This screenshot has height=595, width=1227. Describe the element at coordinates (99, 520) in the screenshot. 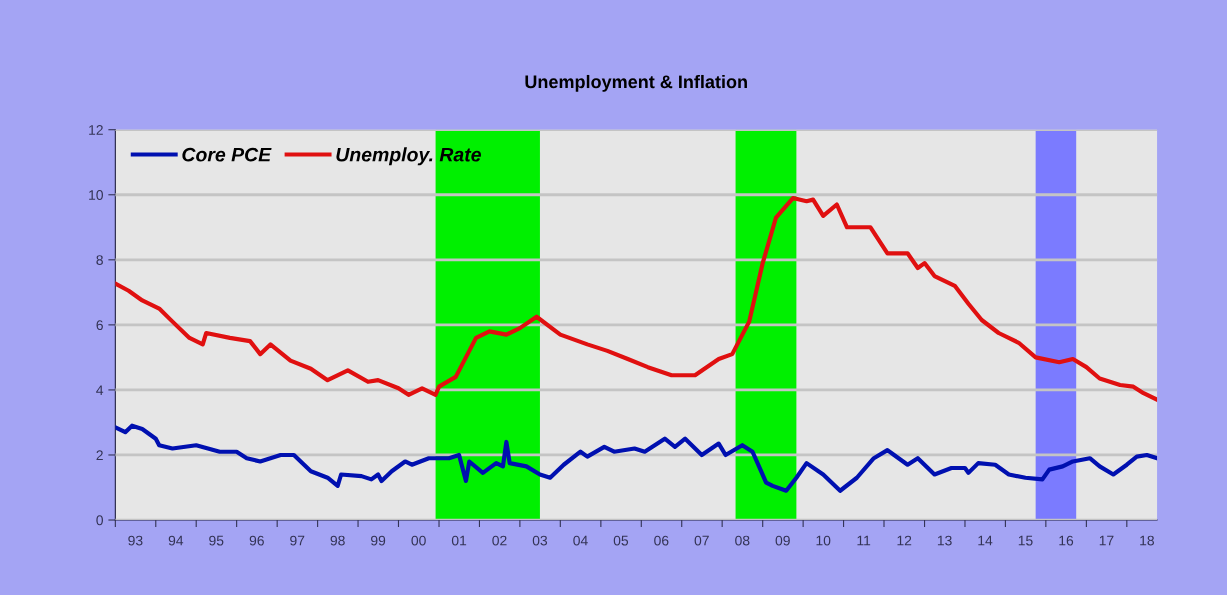

I see `y-tick-label: 0` at that location.